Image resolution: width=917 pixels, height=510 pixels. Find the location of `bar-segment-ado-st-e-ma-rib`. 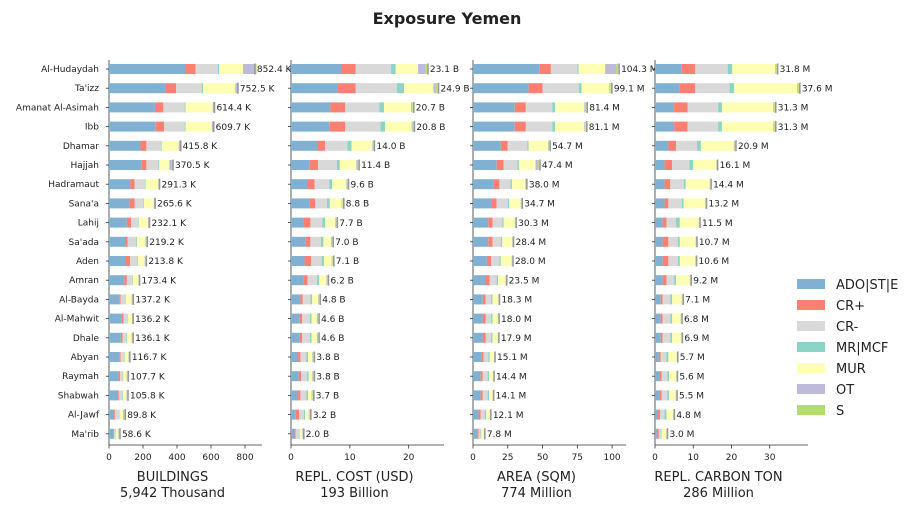

bar-segment-ado-st-e-ma-rib is located at coordinates (656, 433).